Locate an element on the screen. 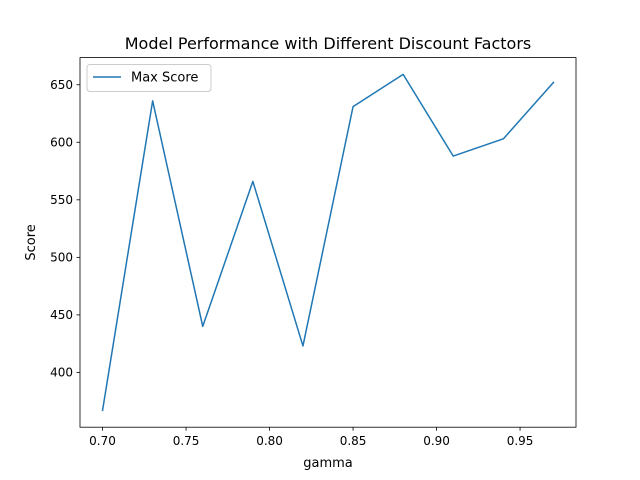 Image resolution: width=640 pixels, height=480 pixels. x-tick-label: 0.95 is located at coordinates (520, 441).